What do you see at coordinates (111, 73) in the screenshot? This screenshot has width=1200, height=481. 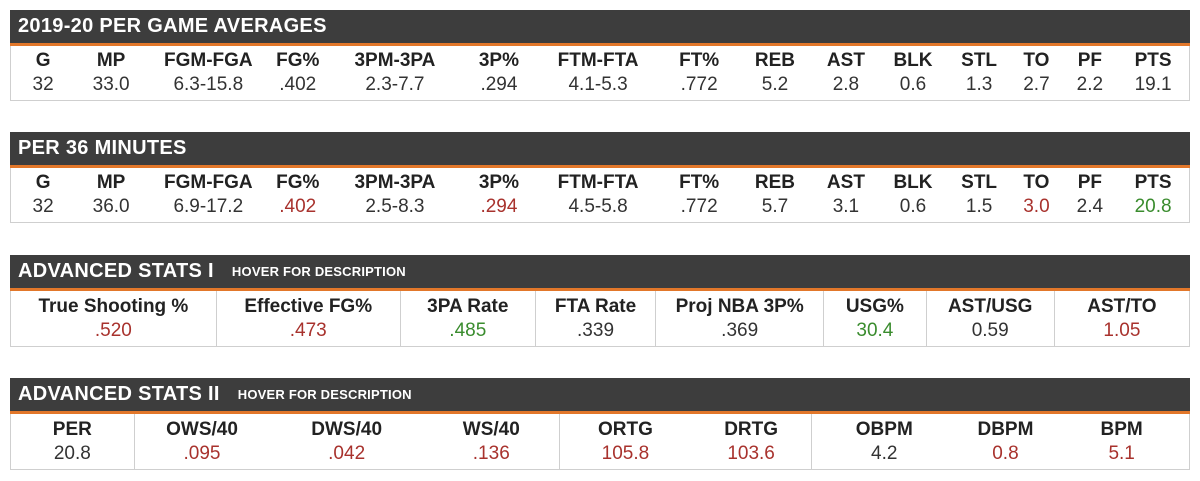 I see `stat-column: MP 33.0` at bounding box center [111, 73].